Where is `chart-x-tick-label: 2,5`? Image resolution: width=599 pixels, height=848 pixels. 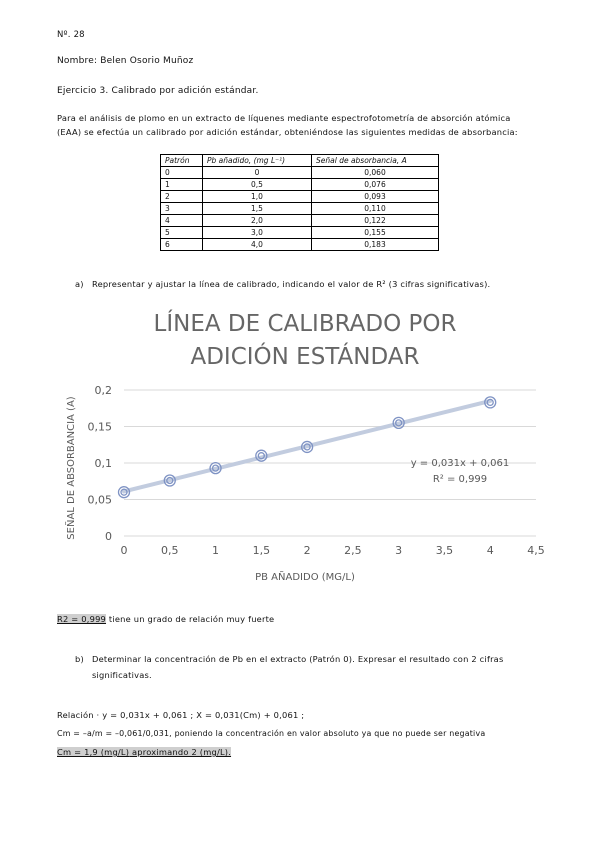
chart-x-tick-label: 2,5 is located at coordinates (353, 550).